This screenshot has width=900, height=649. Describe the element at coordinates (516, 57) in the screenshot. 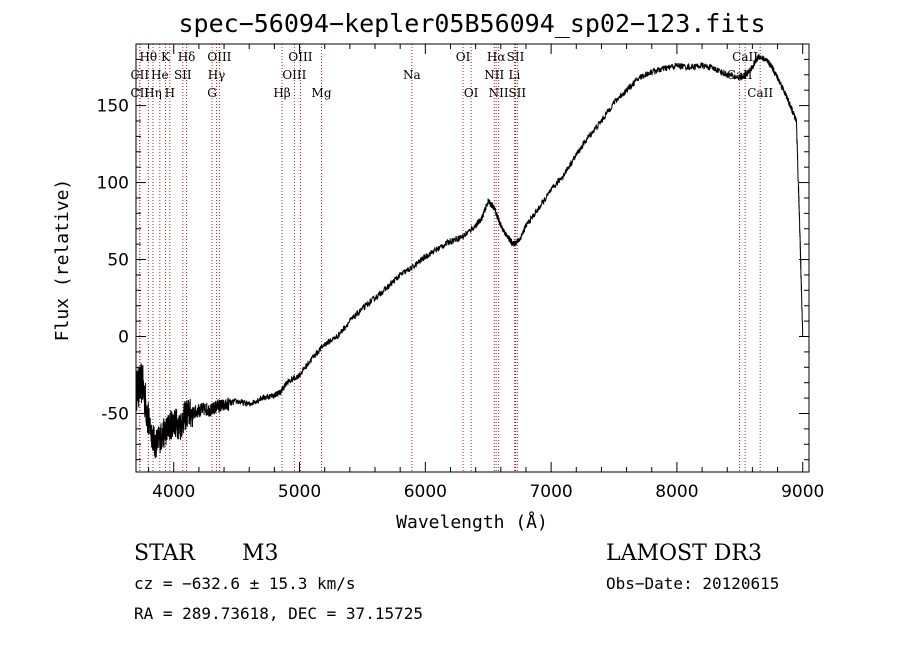

I see `spectral-line-label-7: SII` at that location.